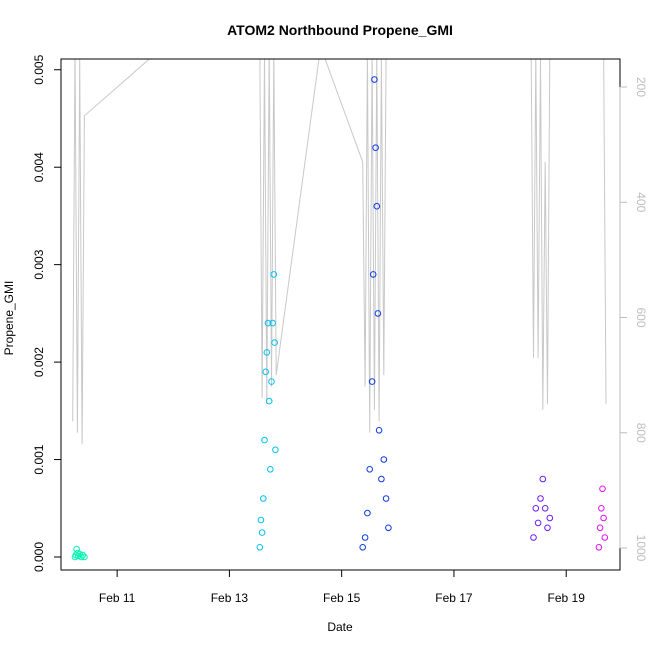 This screenshot has width=650, height=650. What do you see at coordinates (342, 587) in the screenshot?
I see `x-axis: Feb 11 Feb 13 Feb 15 Feb 17 Feb 19` at bounding box center [342, 587].